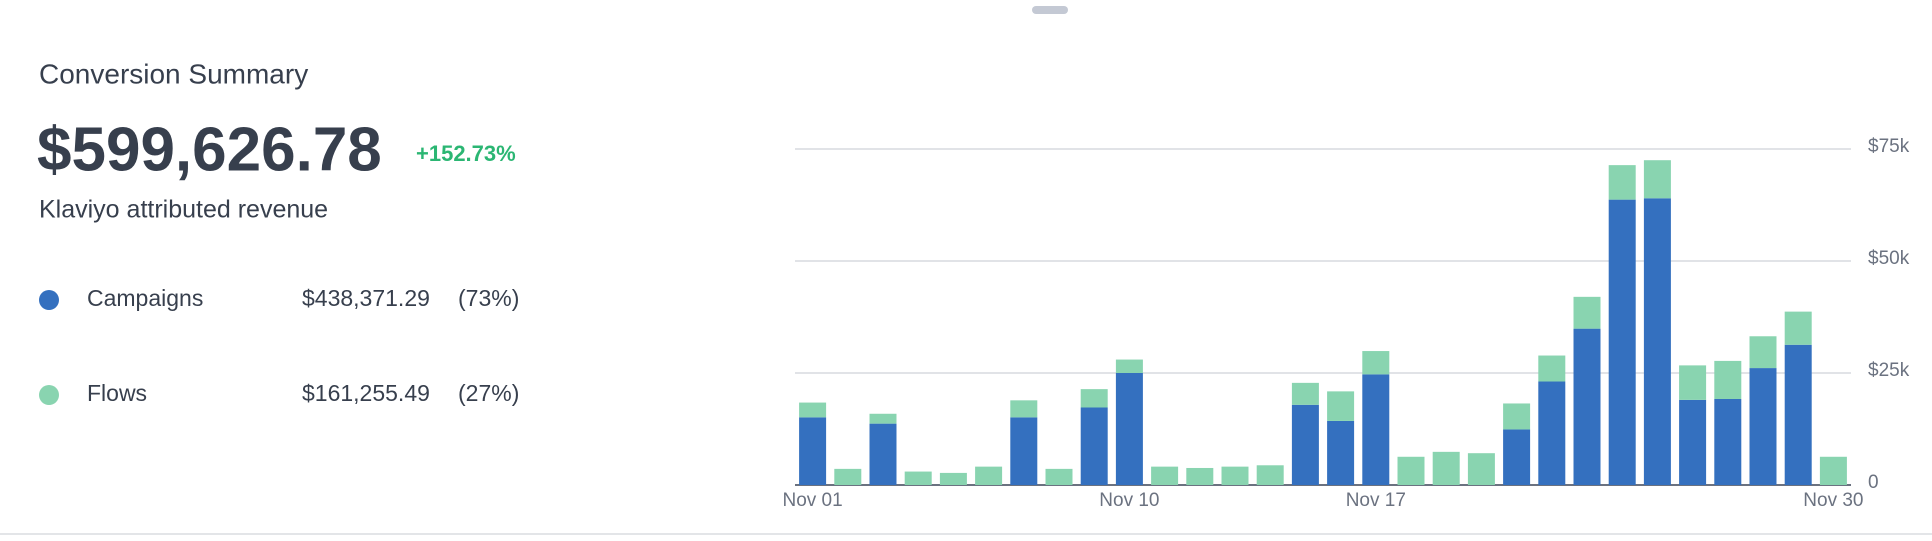  What do you see at coordinates (1889, 370) in the screenshot?
I see `y-tick-label: $25k` at bounding box center [1889, 370].